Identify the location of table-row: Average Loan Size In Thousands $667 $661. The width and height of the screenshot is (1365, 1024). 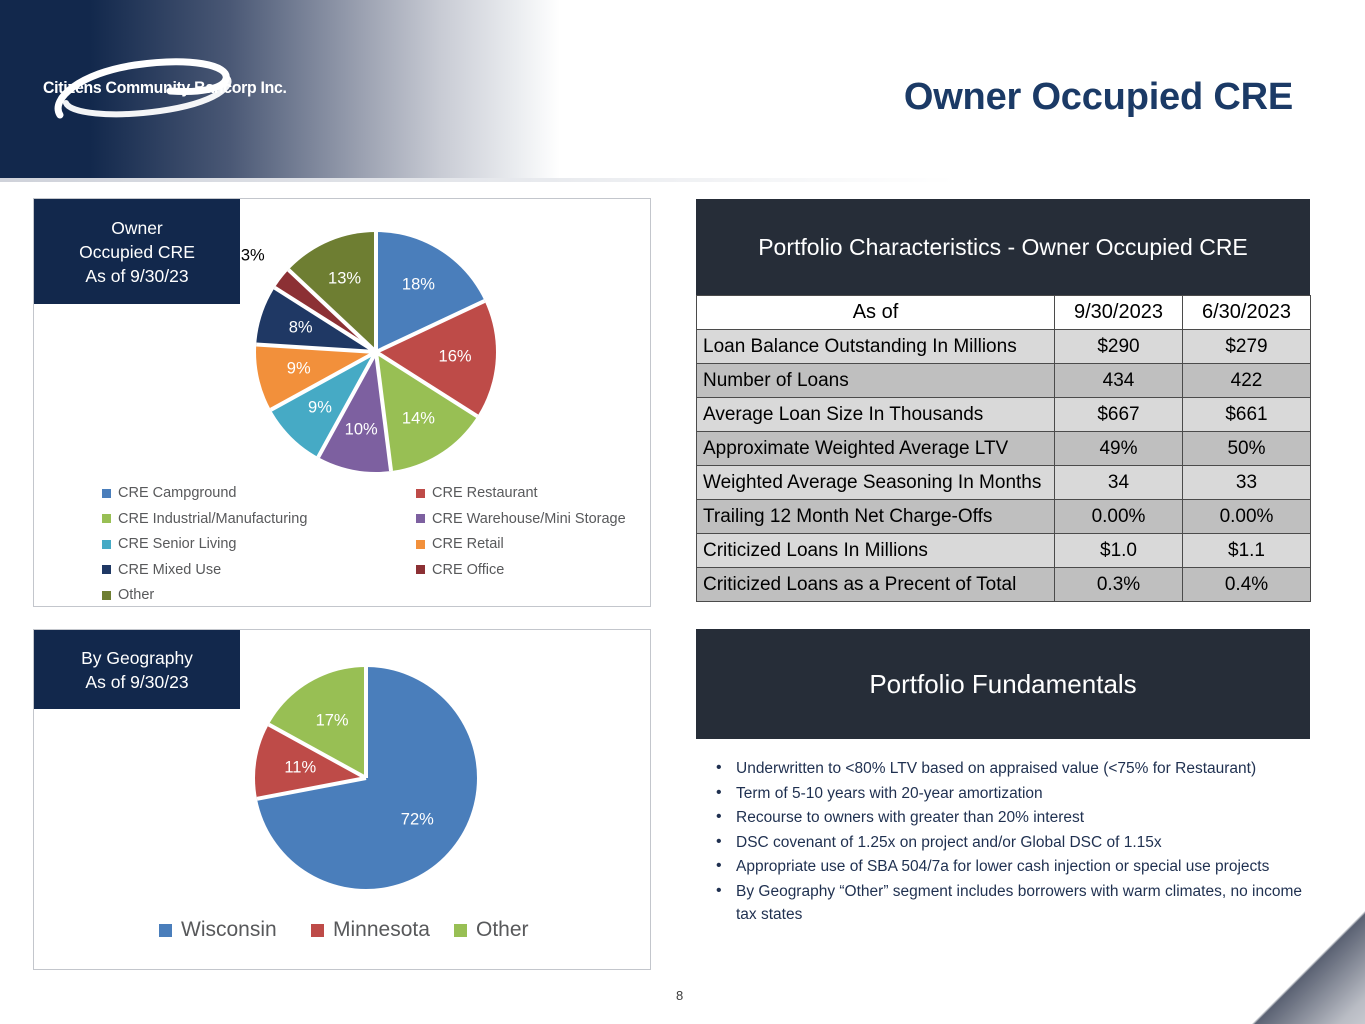
(1003, 414).